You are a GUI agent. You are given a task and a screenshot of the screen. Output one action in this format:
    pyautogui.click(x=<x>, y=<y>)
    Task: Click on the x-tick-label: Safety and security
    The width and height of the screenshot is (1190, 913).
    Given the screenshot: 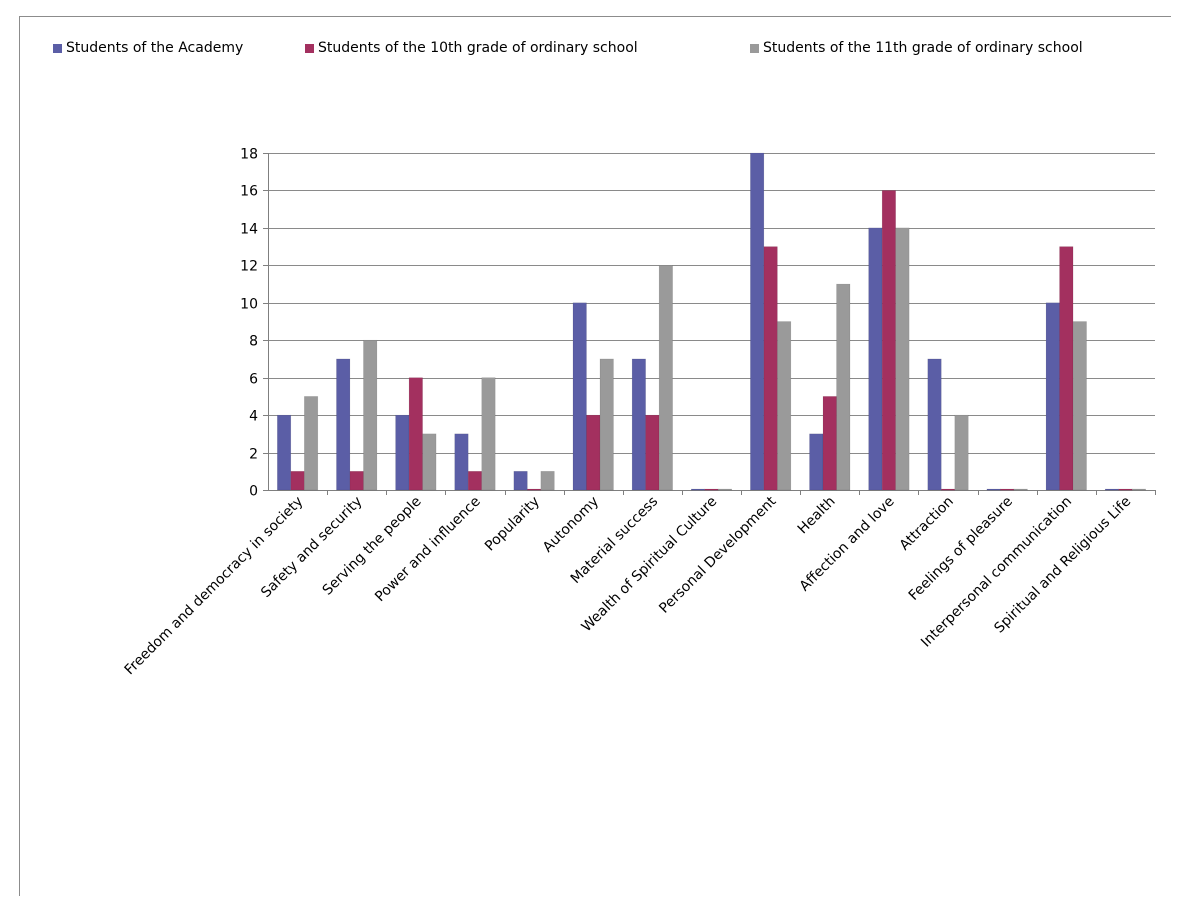 What is the action you would take?
    pyautogui.click(x=311, y=547)
    